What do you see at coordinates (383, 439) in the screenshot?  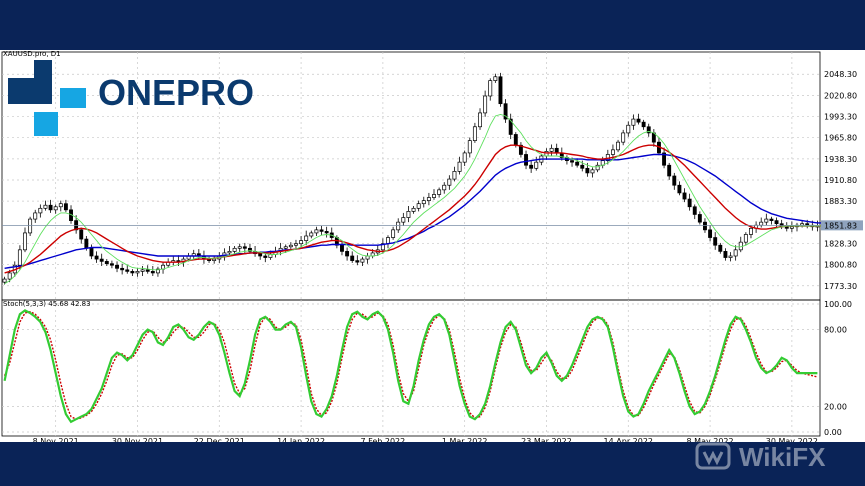 I see `time-tick-label: 7 Feb 2022` at bounding box center [383, 439].